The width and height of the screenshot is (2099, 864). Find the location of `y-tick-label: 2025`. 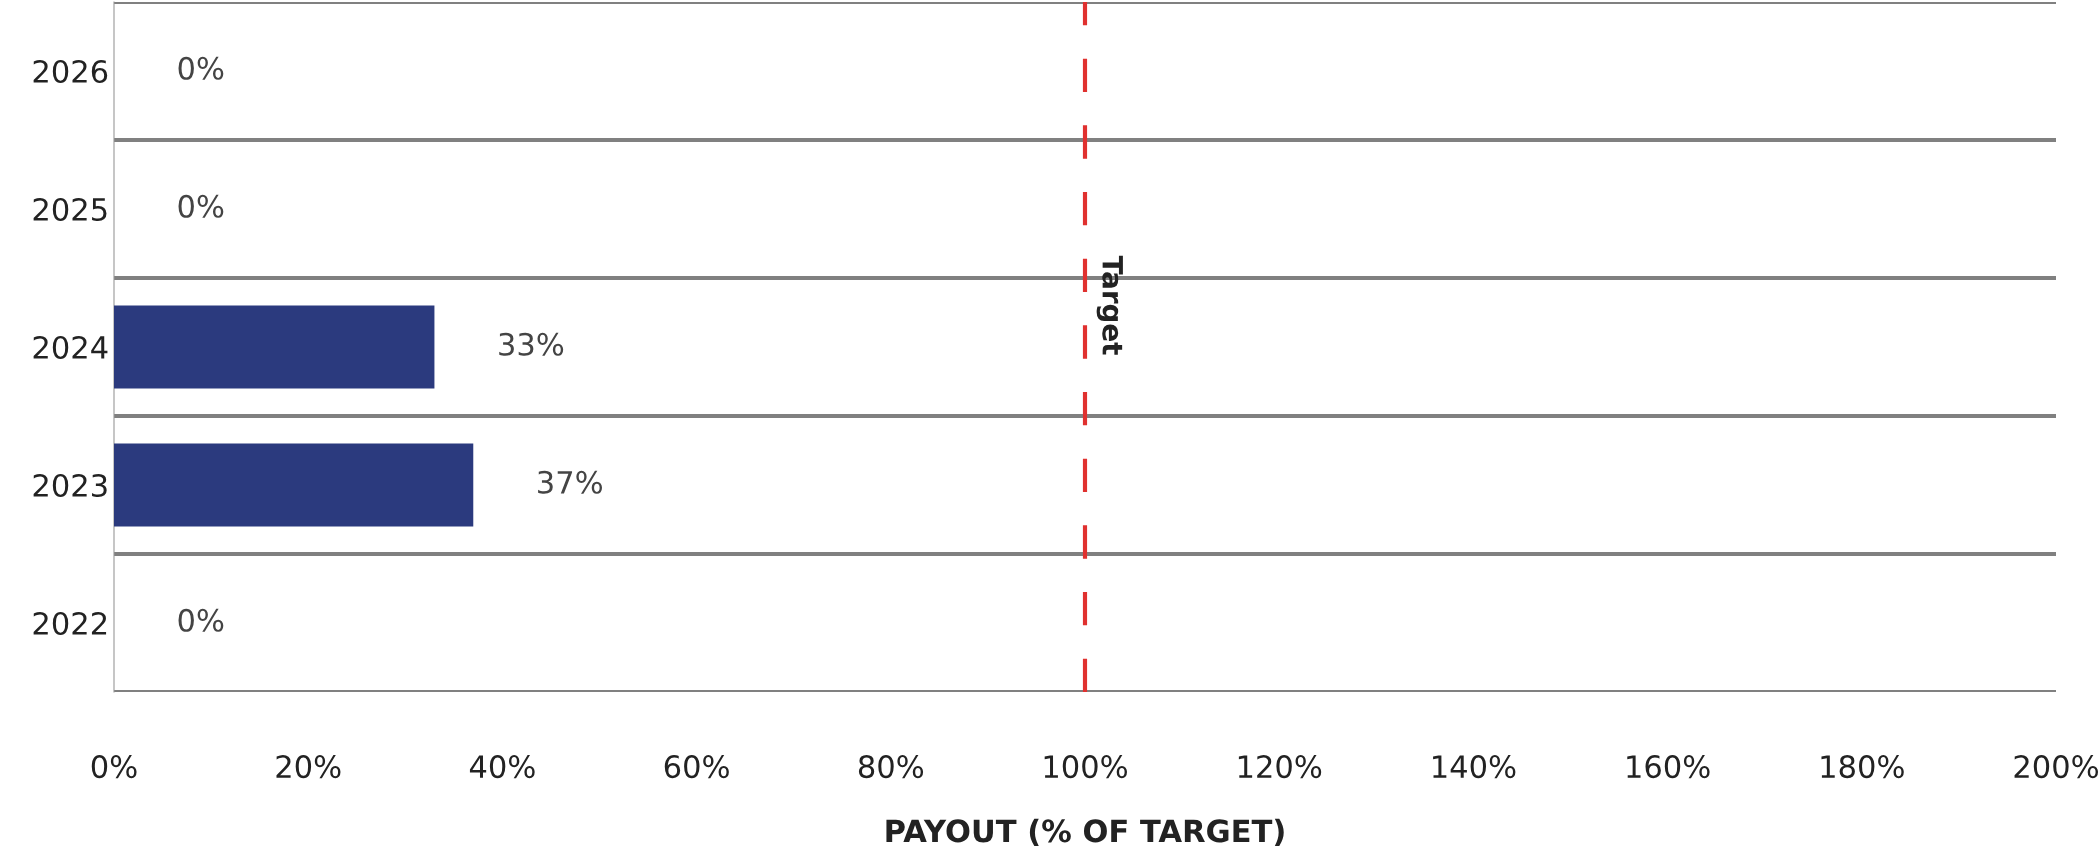

y-tick-label: 2025 is located at coordinates (70, 209).